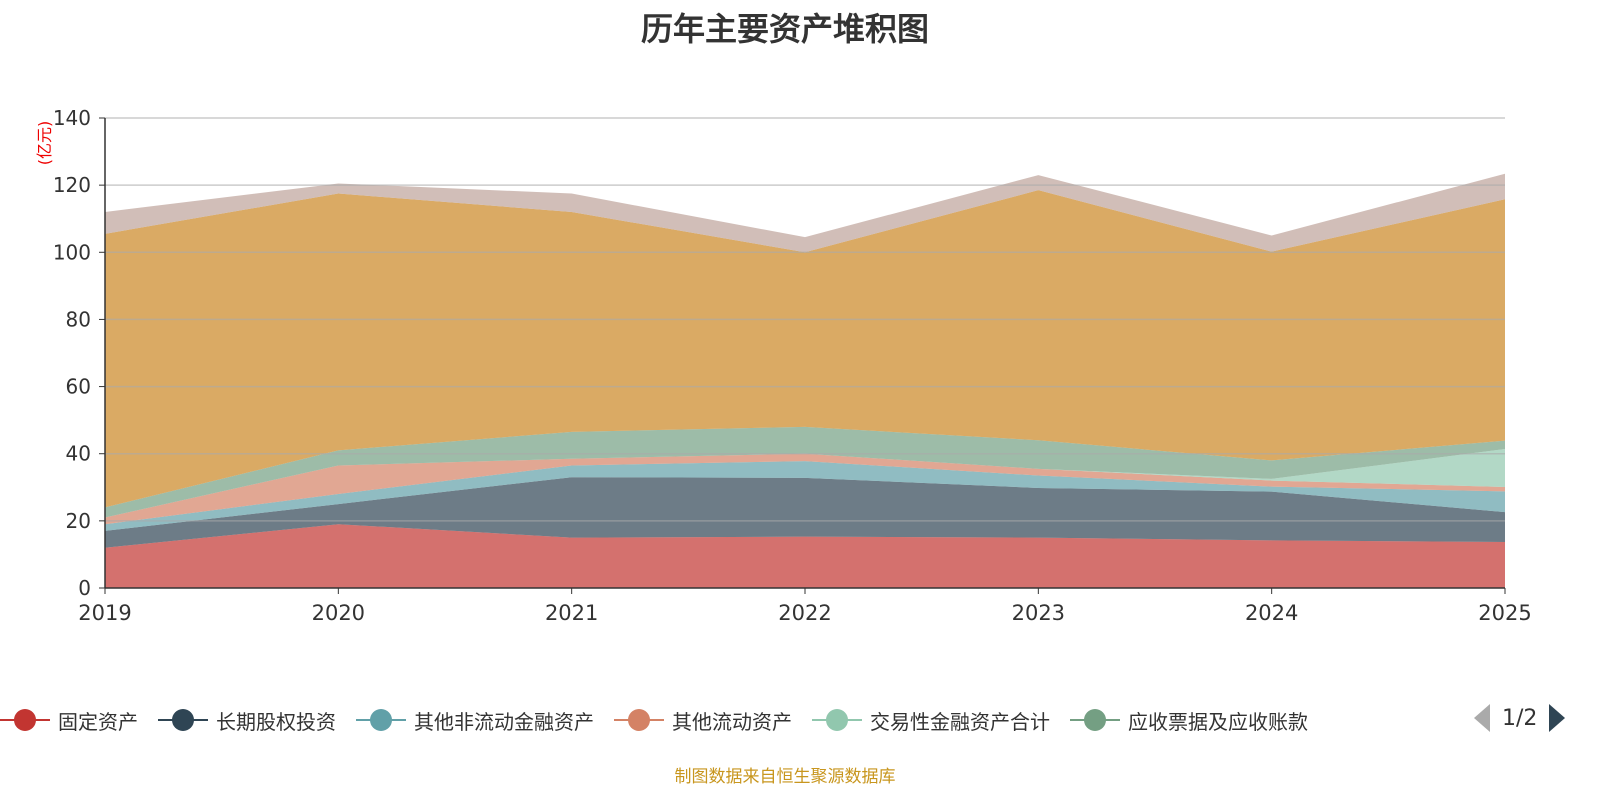 The height and width of the screenshot is (800, 1600). Describe the element at coordinates (78, 387) in the screenshot. I see `y-tick-label: 60` at that location.